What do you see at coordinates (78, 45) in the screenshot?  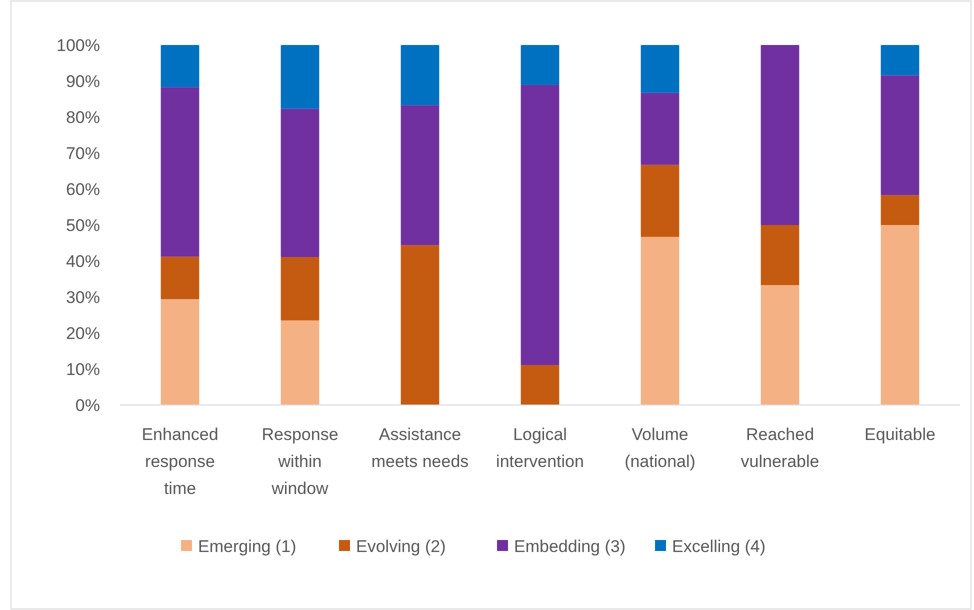 I see `y-tick-label: 100%` at bounding box center [78, 45].